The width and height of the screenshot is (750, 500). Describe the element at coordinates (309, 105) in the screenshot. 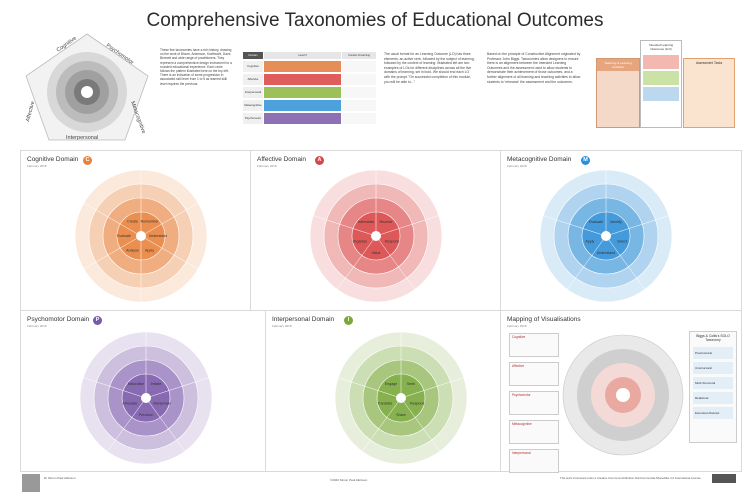

I see `outcome-row: Metacognitive` at that location.